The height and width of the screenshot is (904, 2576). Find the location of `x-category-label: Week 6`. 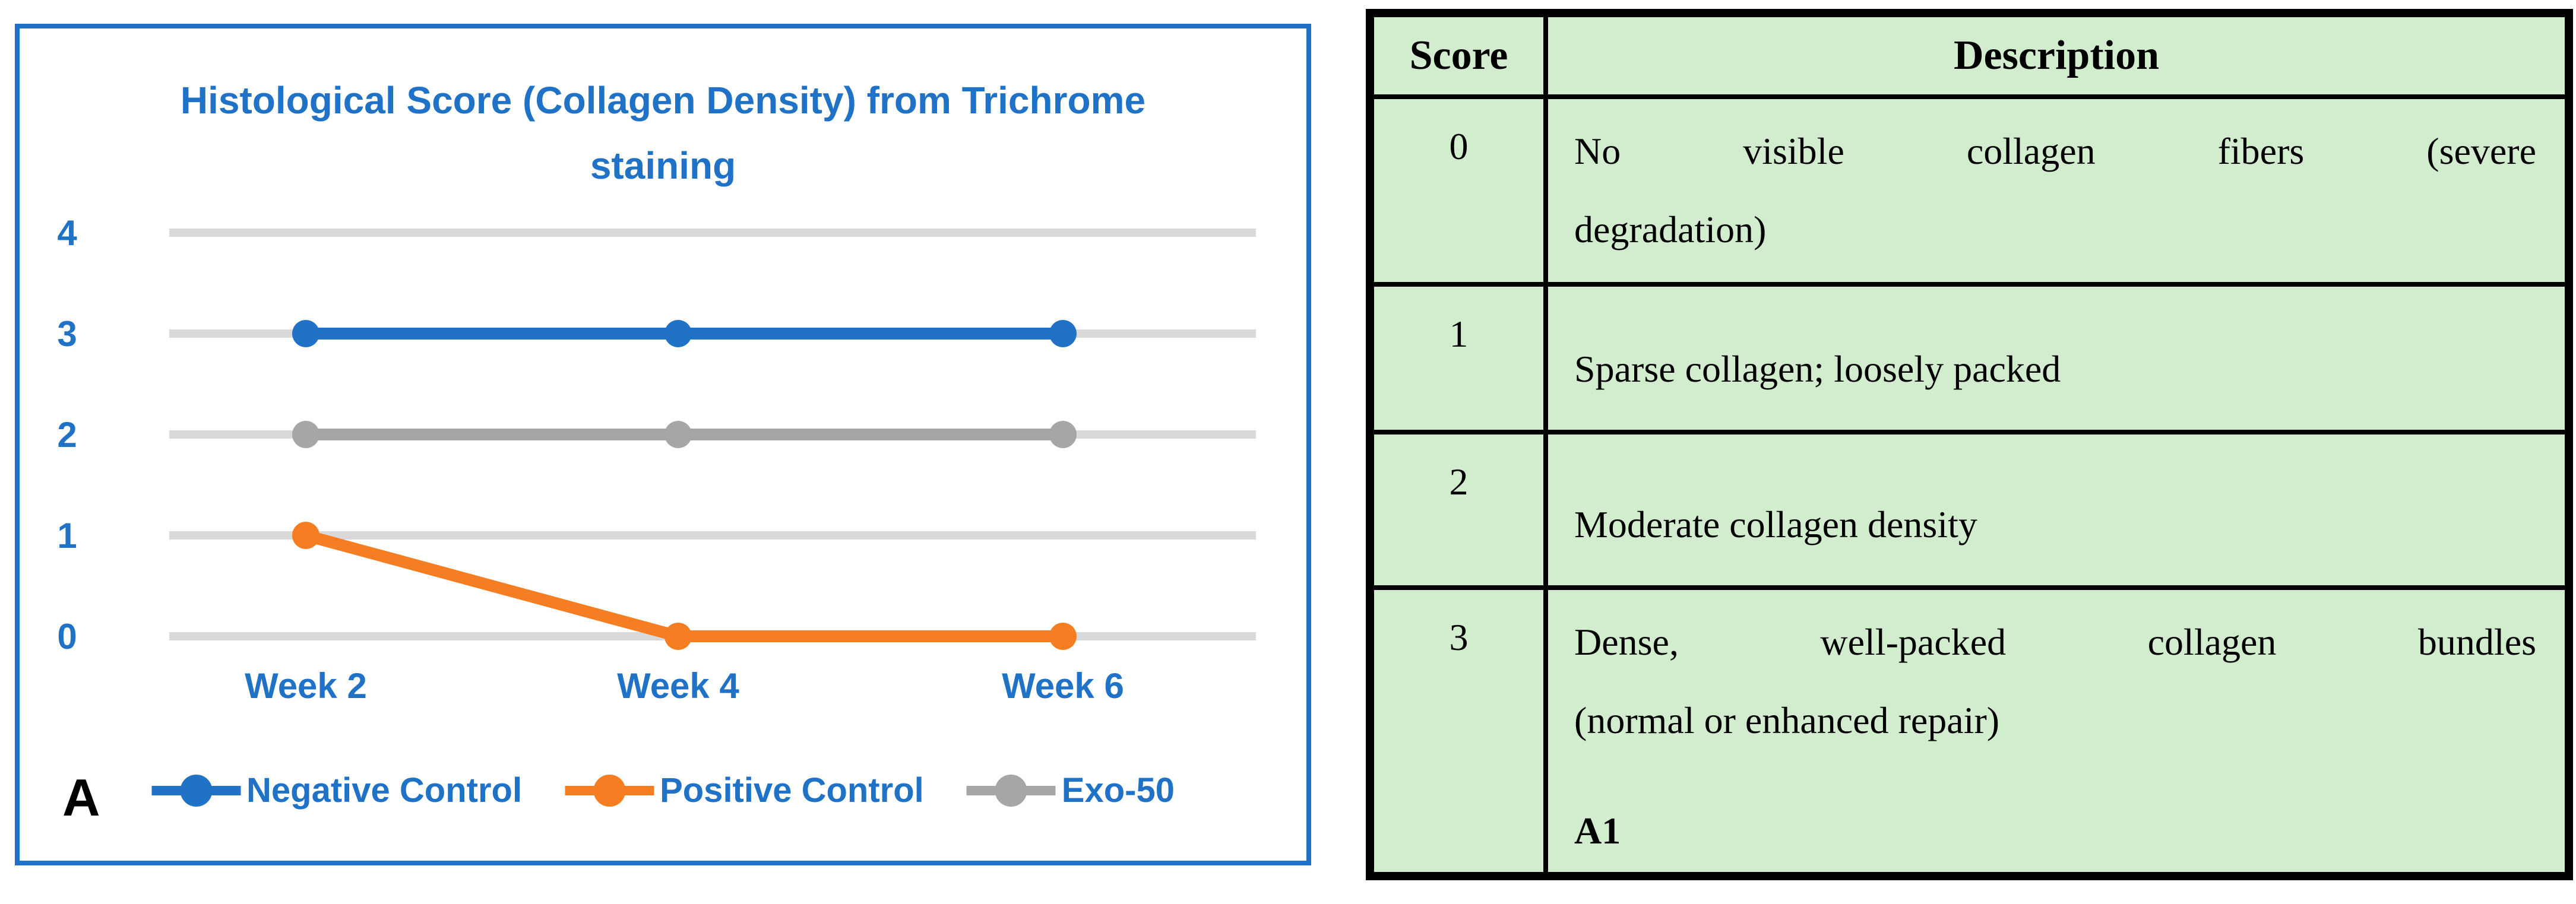

x-category-label: Week 6 is located at coordinates (1063, 686).